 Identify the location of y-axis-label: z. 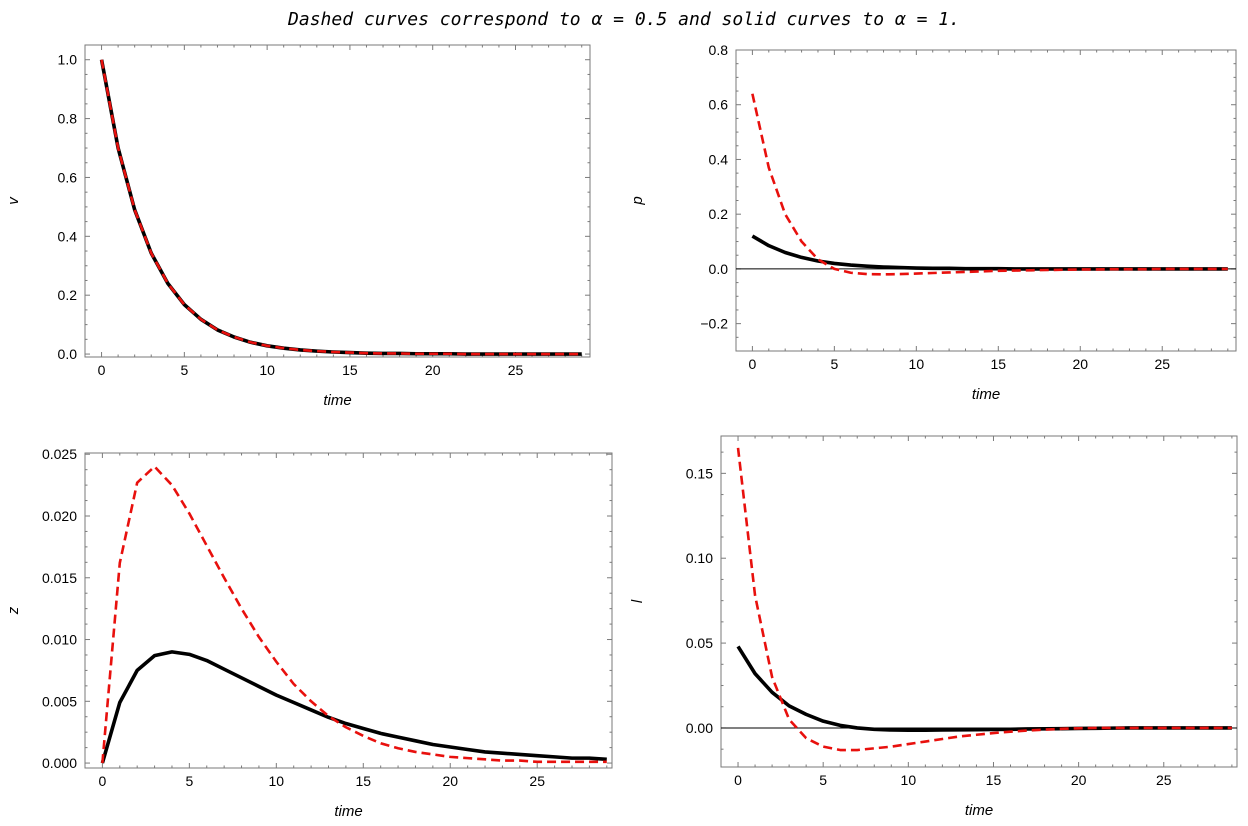
(13, 610).